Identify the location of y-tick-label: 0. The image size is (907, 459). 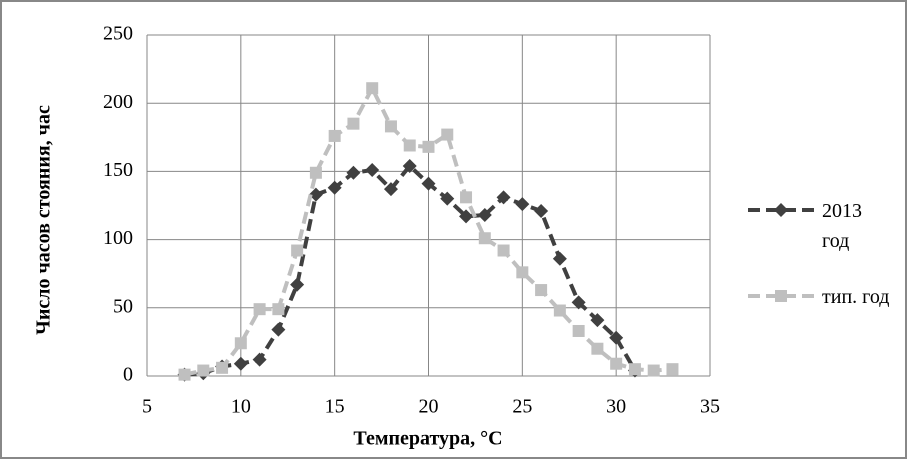
(128, 375).